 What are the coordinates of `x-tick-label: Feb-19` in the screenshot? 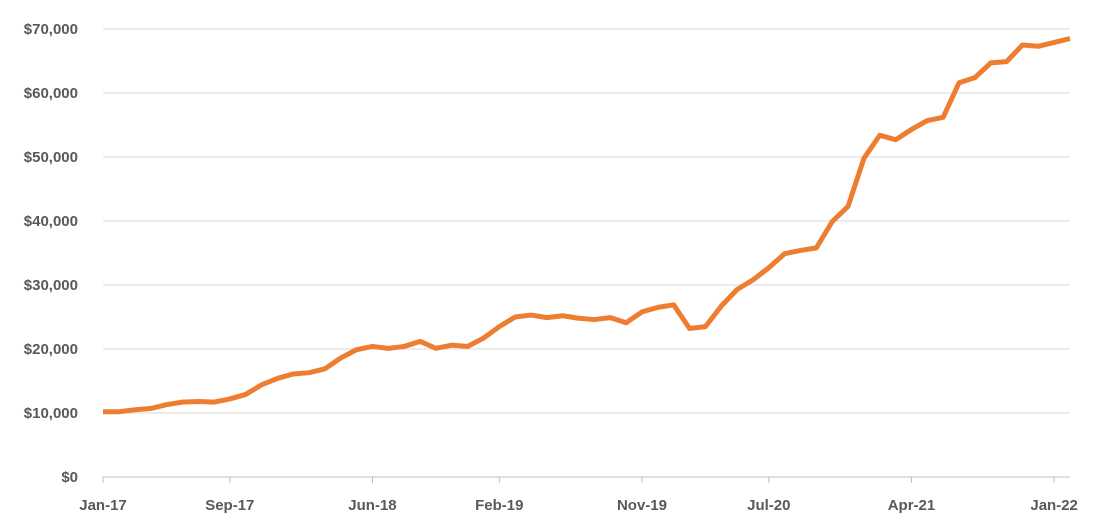 It's located at (499, 505).